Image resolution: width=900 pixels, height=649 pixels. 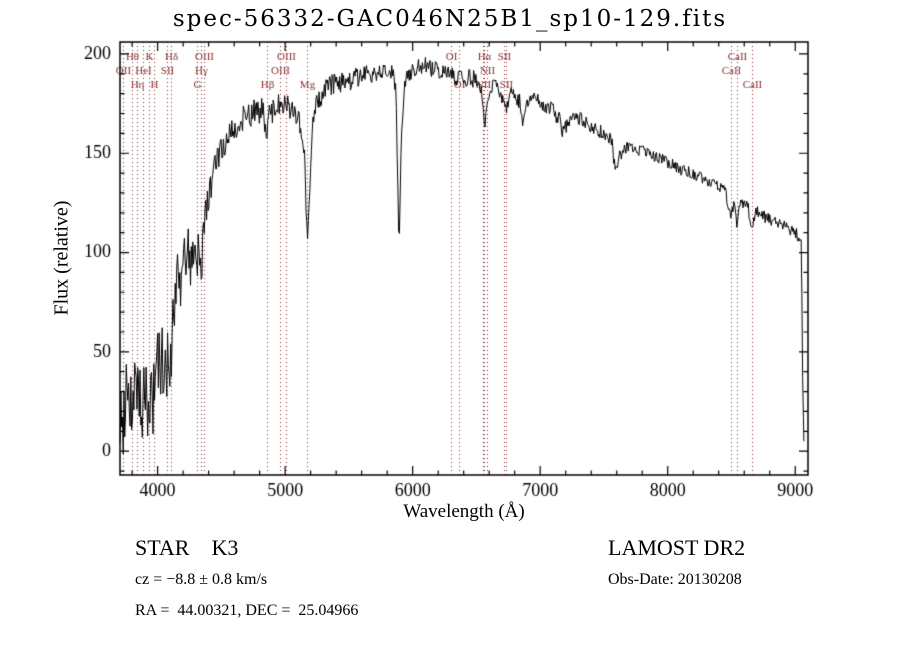 What do you see at coordinates (464, 511) in the screenshot?
I see `x-axis-label: Wavelength (Å)` at bounding box center [464, 511].